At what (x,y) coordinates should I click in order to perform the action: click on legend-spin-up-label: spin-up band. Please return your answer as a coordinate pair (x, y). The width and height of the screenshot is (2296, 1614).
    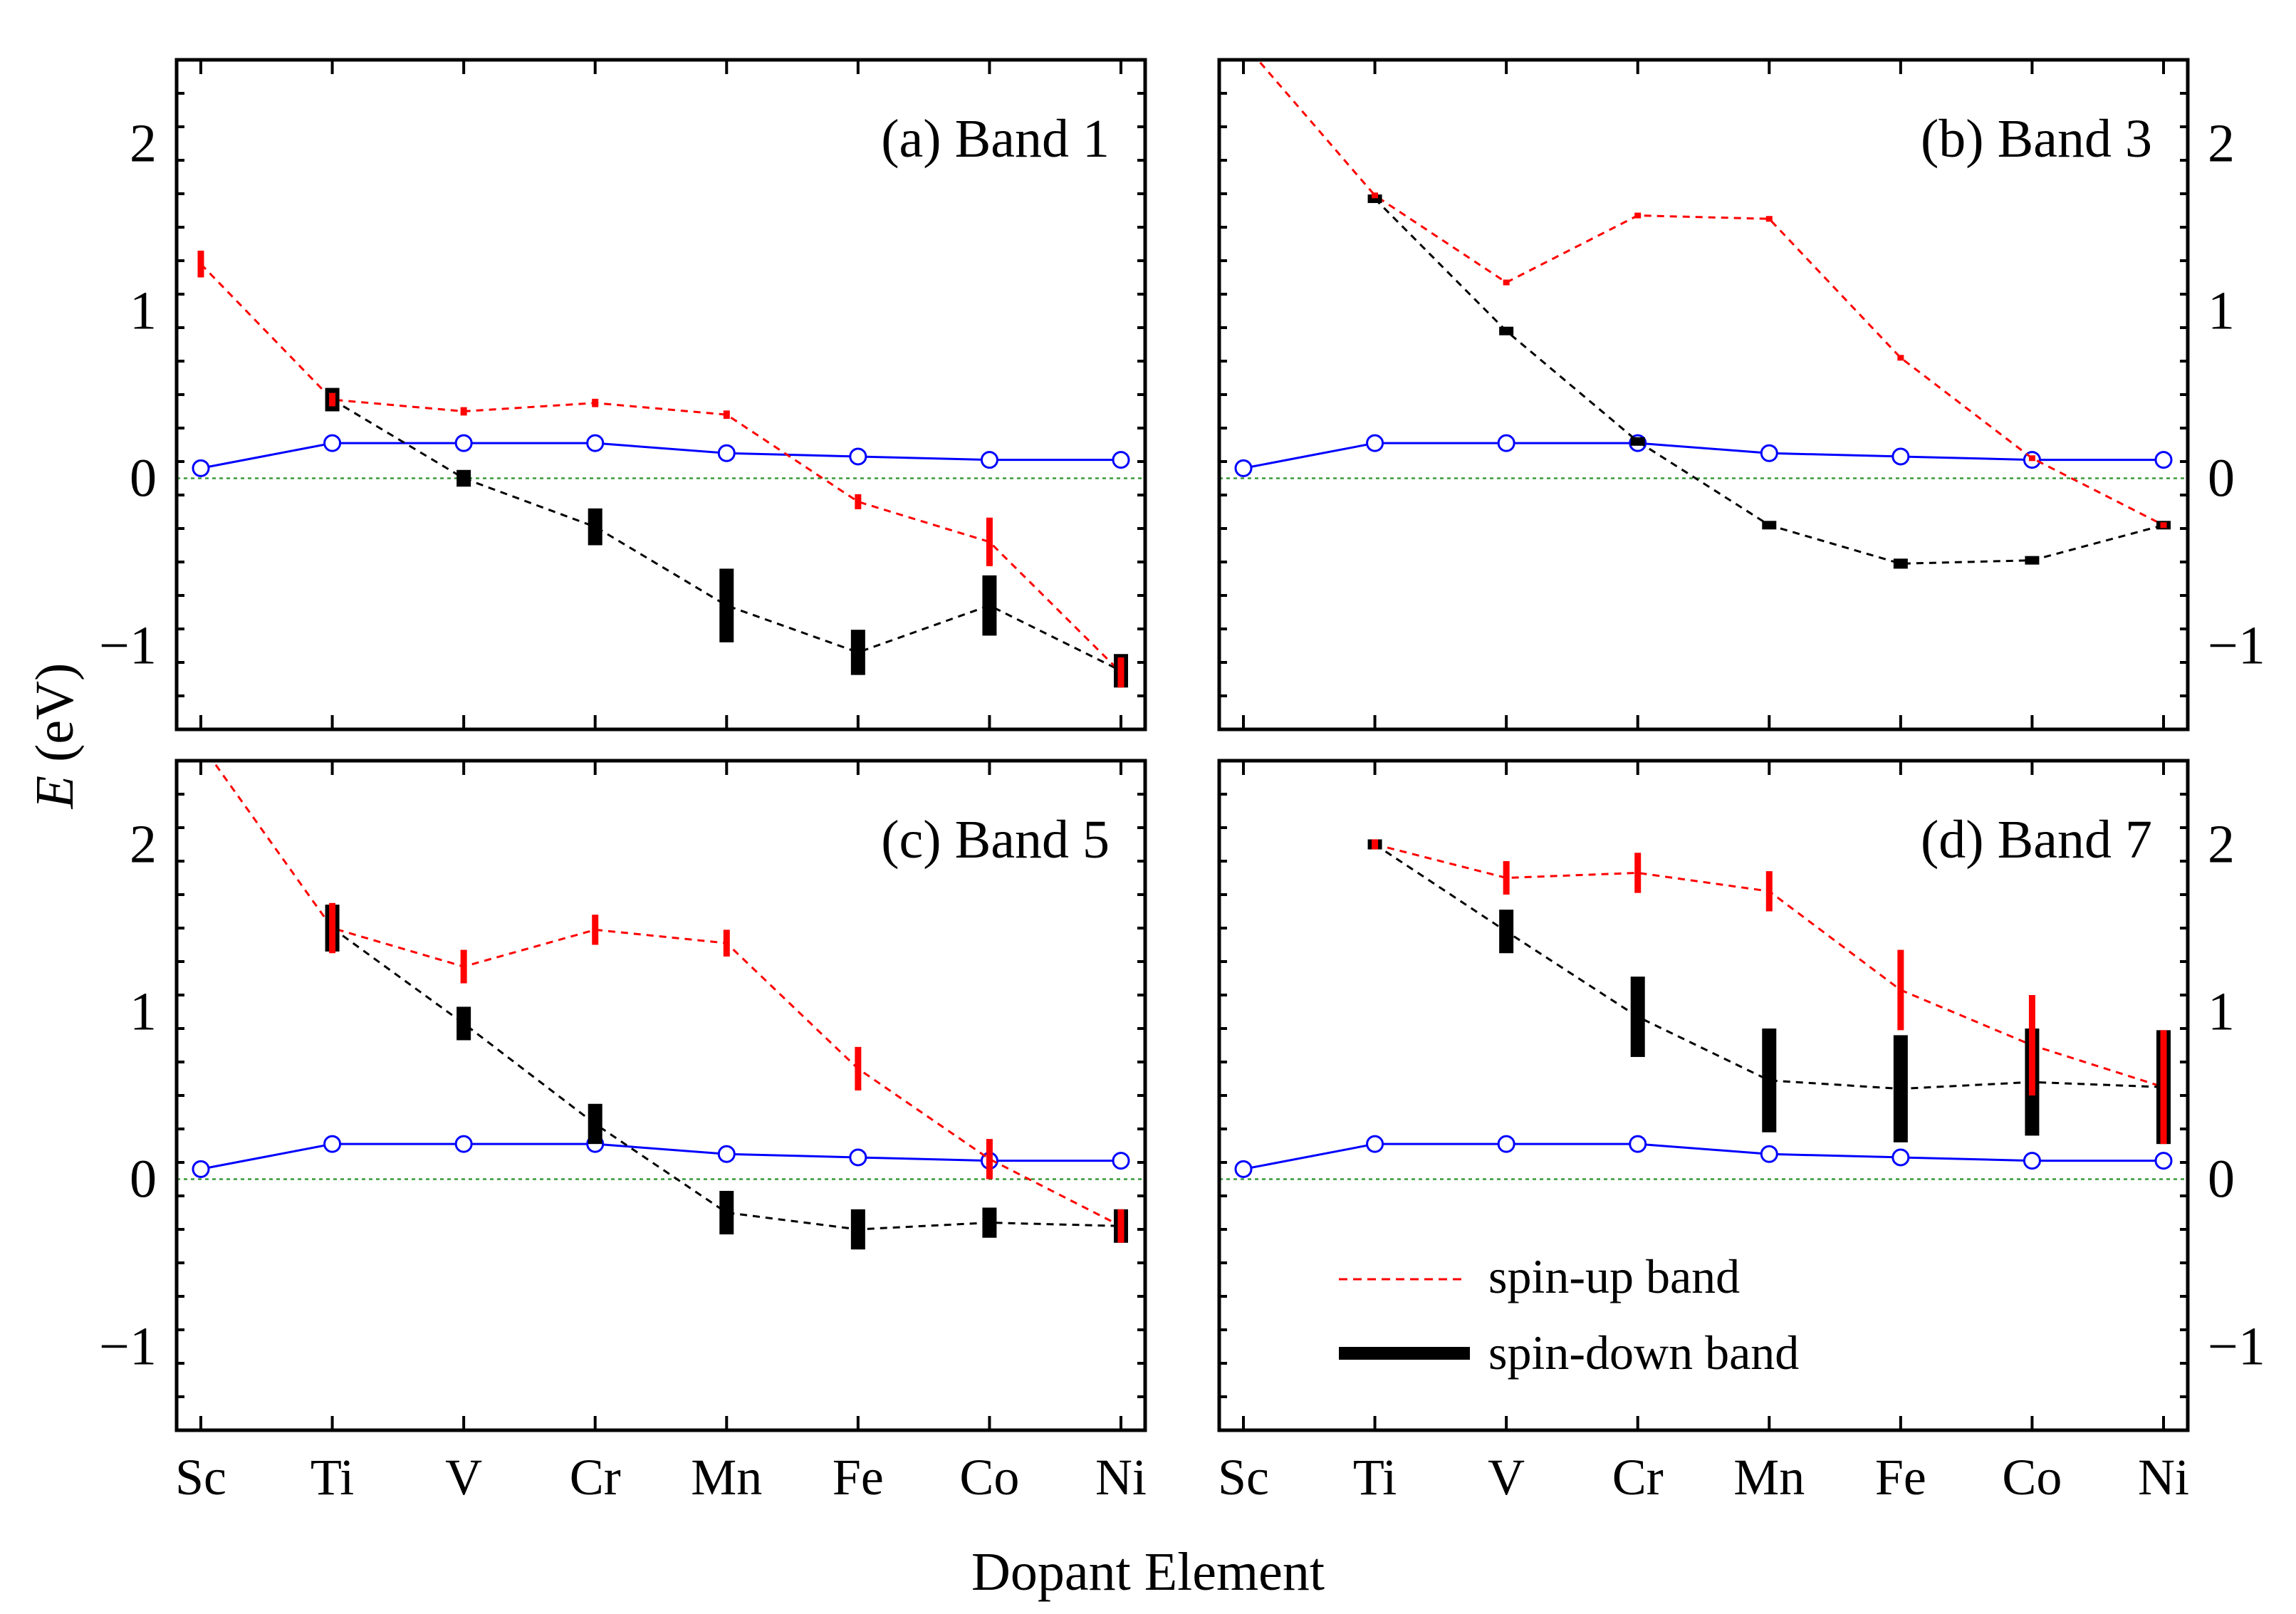
    Looking at the image, I should click on (1614, 1276).